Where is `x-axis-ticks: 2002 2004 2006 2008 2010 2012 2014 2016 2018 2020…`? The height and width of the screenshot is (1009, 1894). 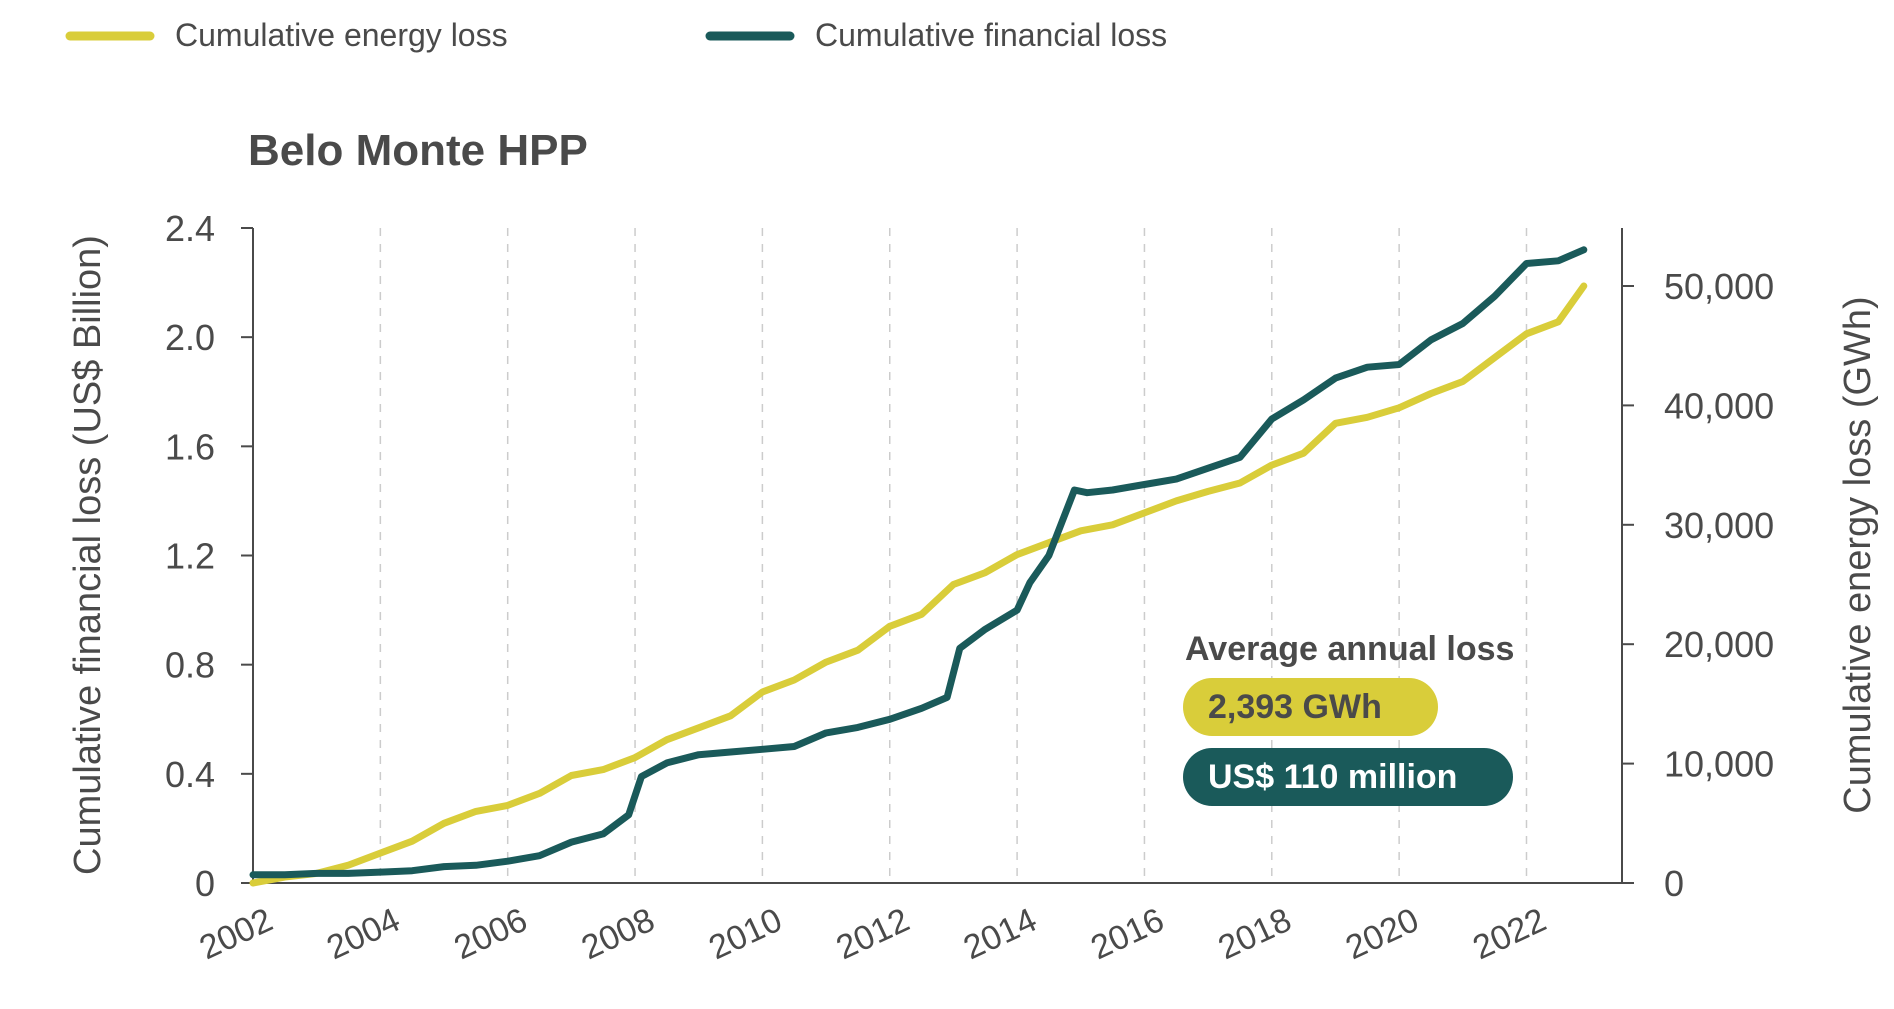 x-axis-ticks: 2002 2004 2006 2008 2010 2012 2014 2016 2018 2020… is located at coordinates (873, 934).